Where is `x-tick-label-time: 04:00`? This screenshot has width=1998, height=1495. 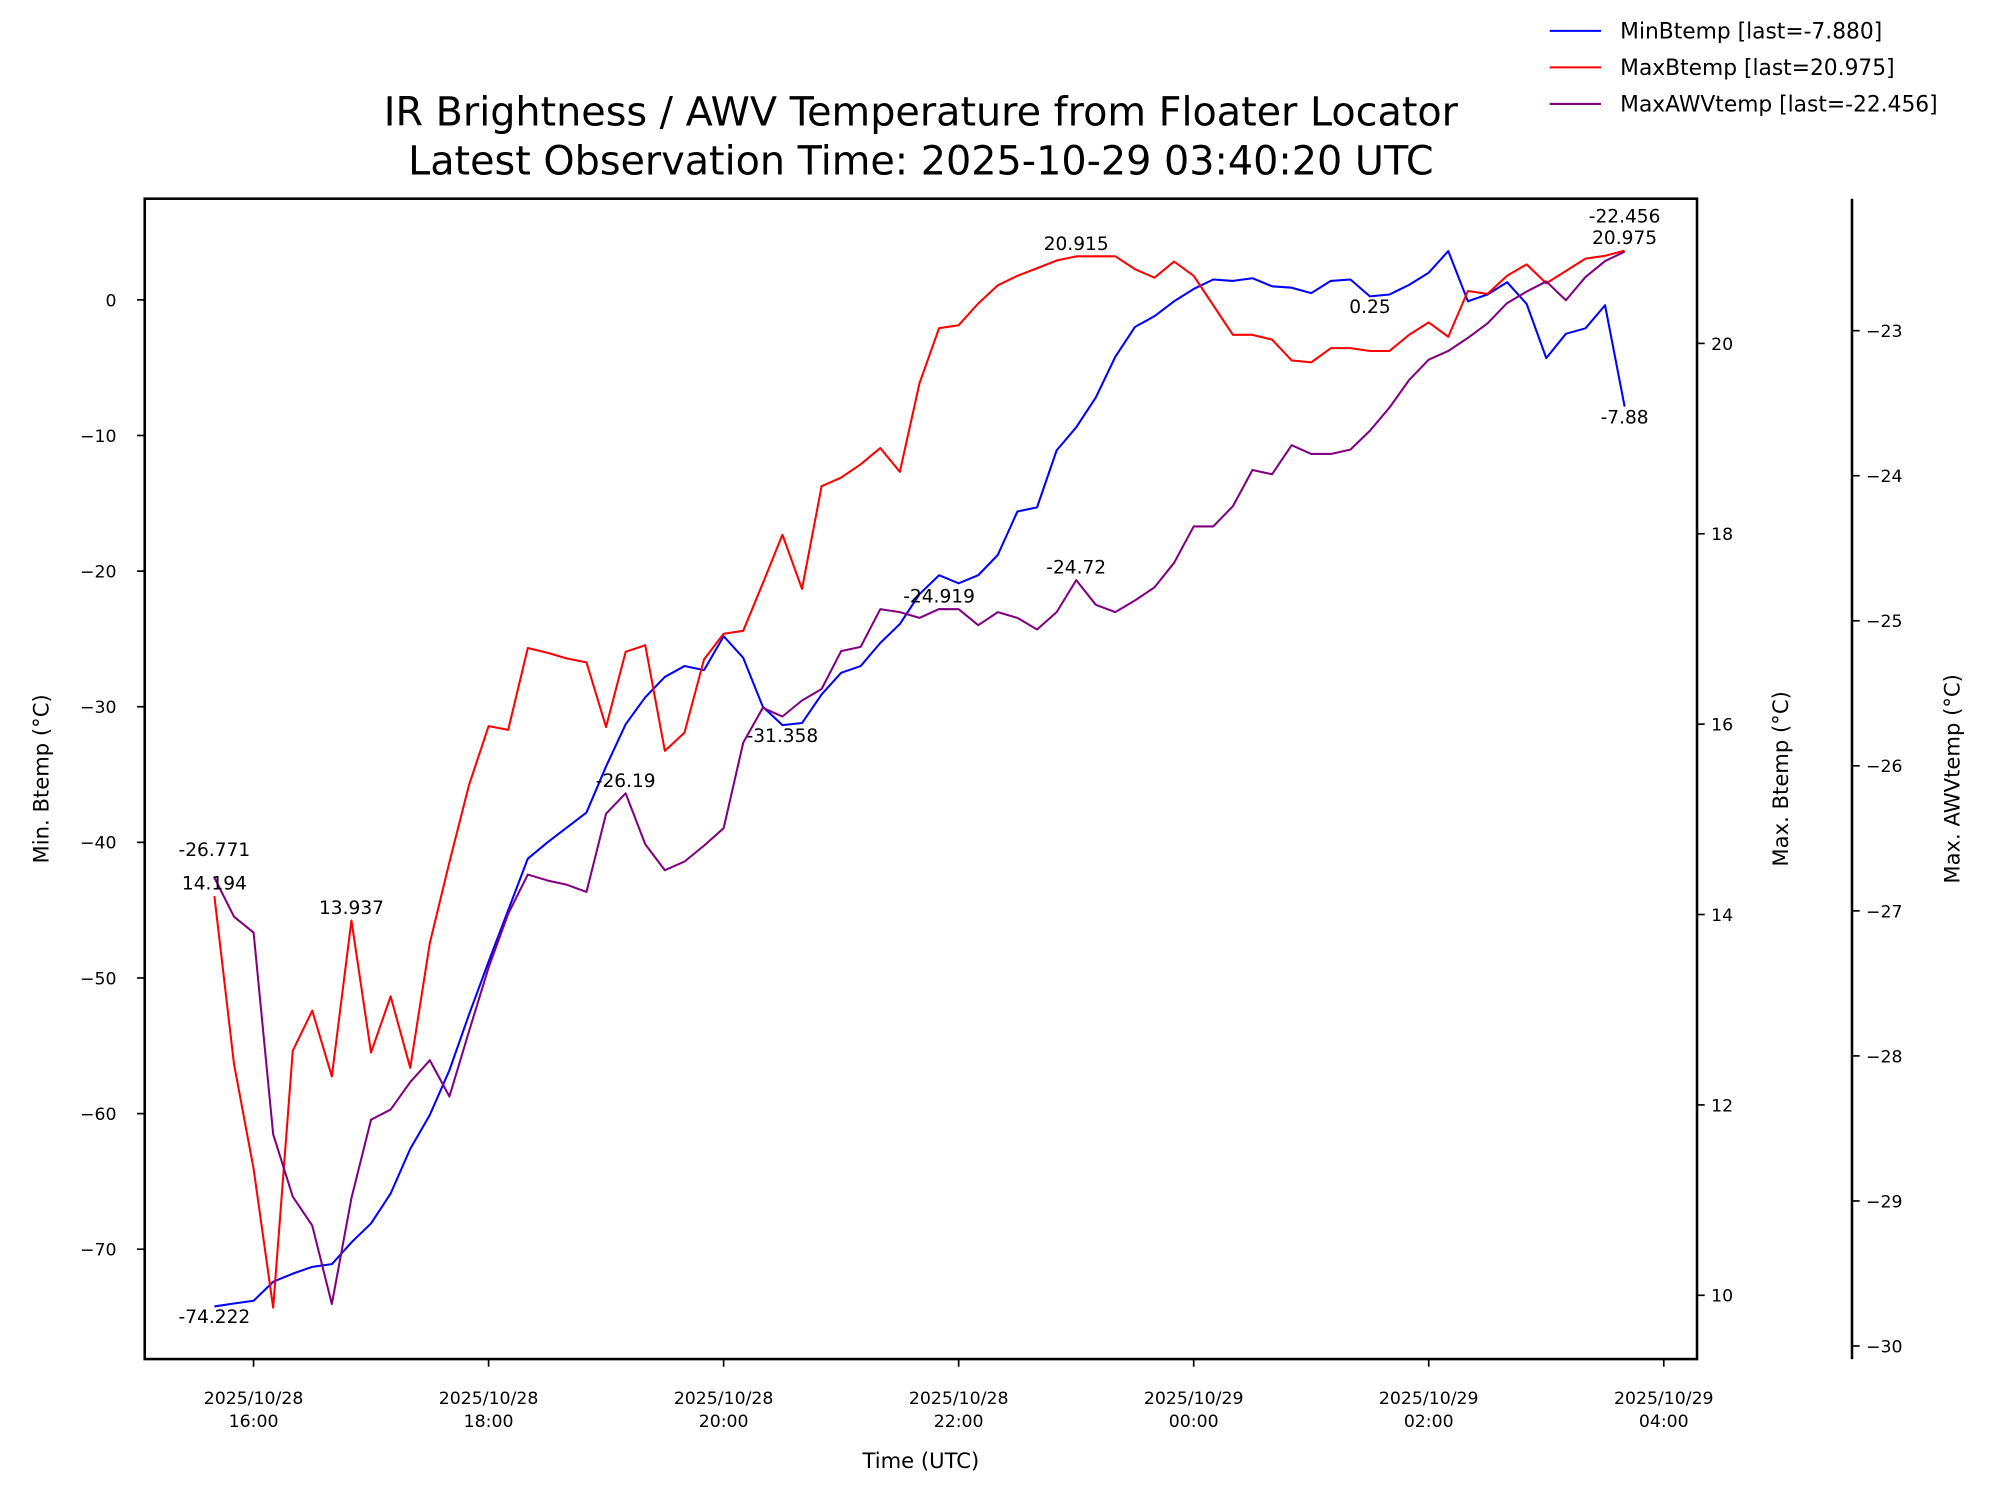 x-tick-label-time: 04:00 is located at coordinates (1664, 1422).